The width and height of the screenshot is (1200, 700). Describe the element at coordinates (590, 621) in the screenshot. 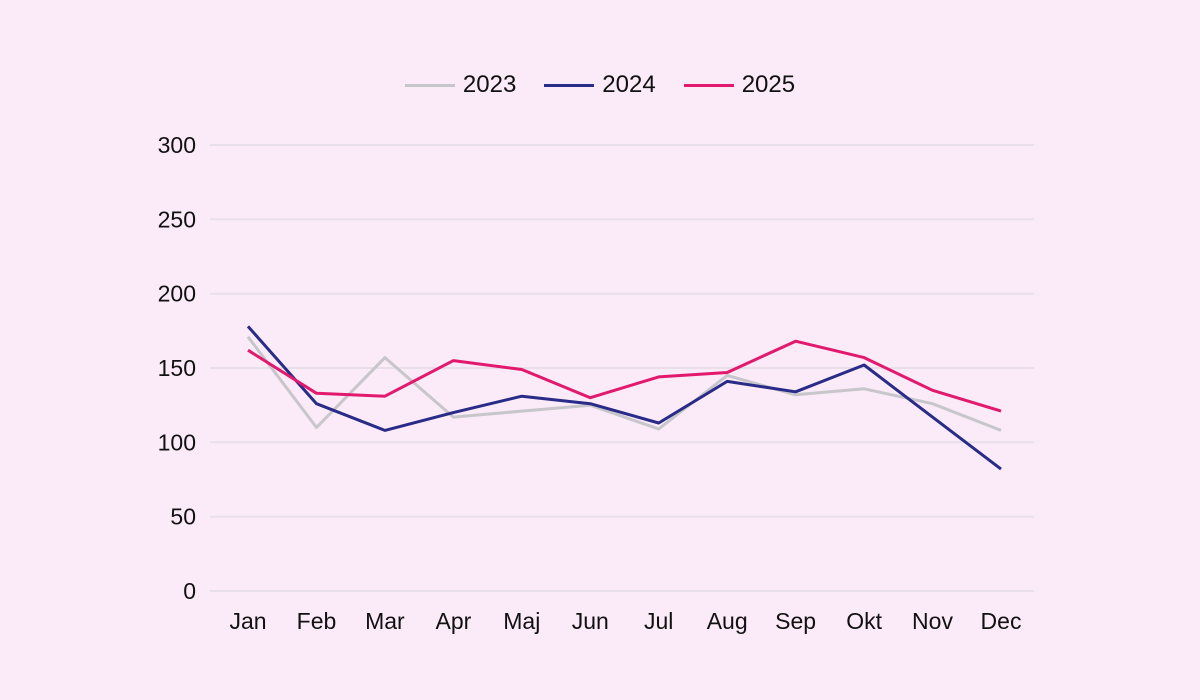

I see `x-tick-label-jun: Jun` at that location.